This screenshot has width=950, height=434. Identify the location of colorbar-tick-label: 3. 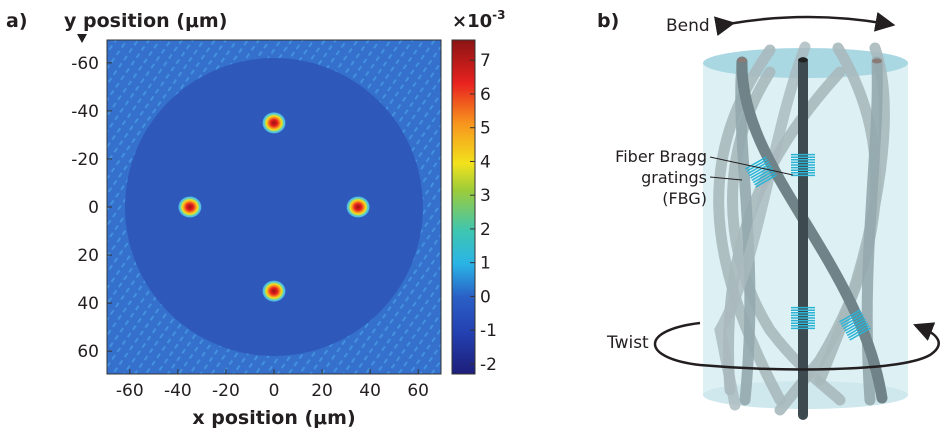
(485, 196).